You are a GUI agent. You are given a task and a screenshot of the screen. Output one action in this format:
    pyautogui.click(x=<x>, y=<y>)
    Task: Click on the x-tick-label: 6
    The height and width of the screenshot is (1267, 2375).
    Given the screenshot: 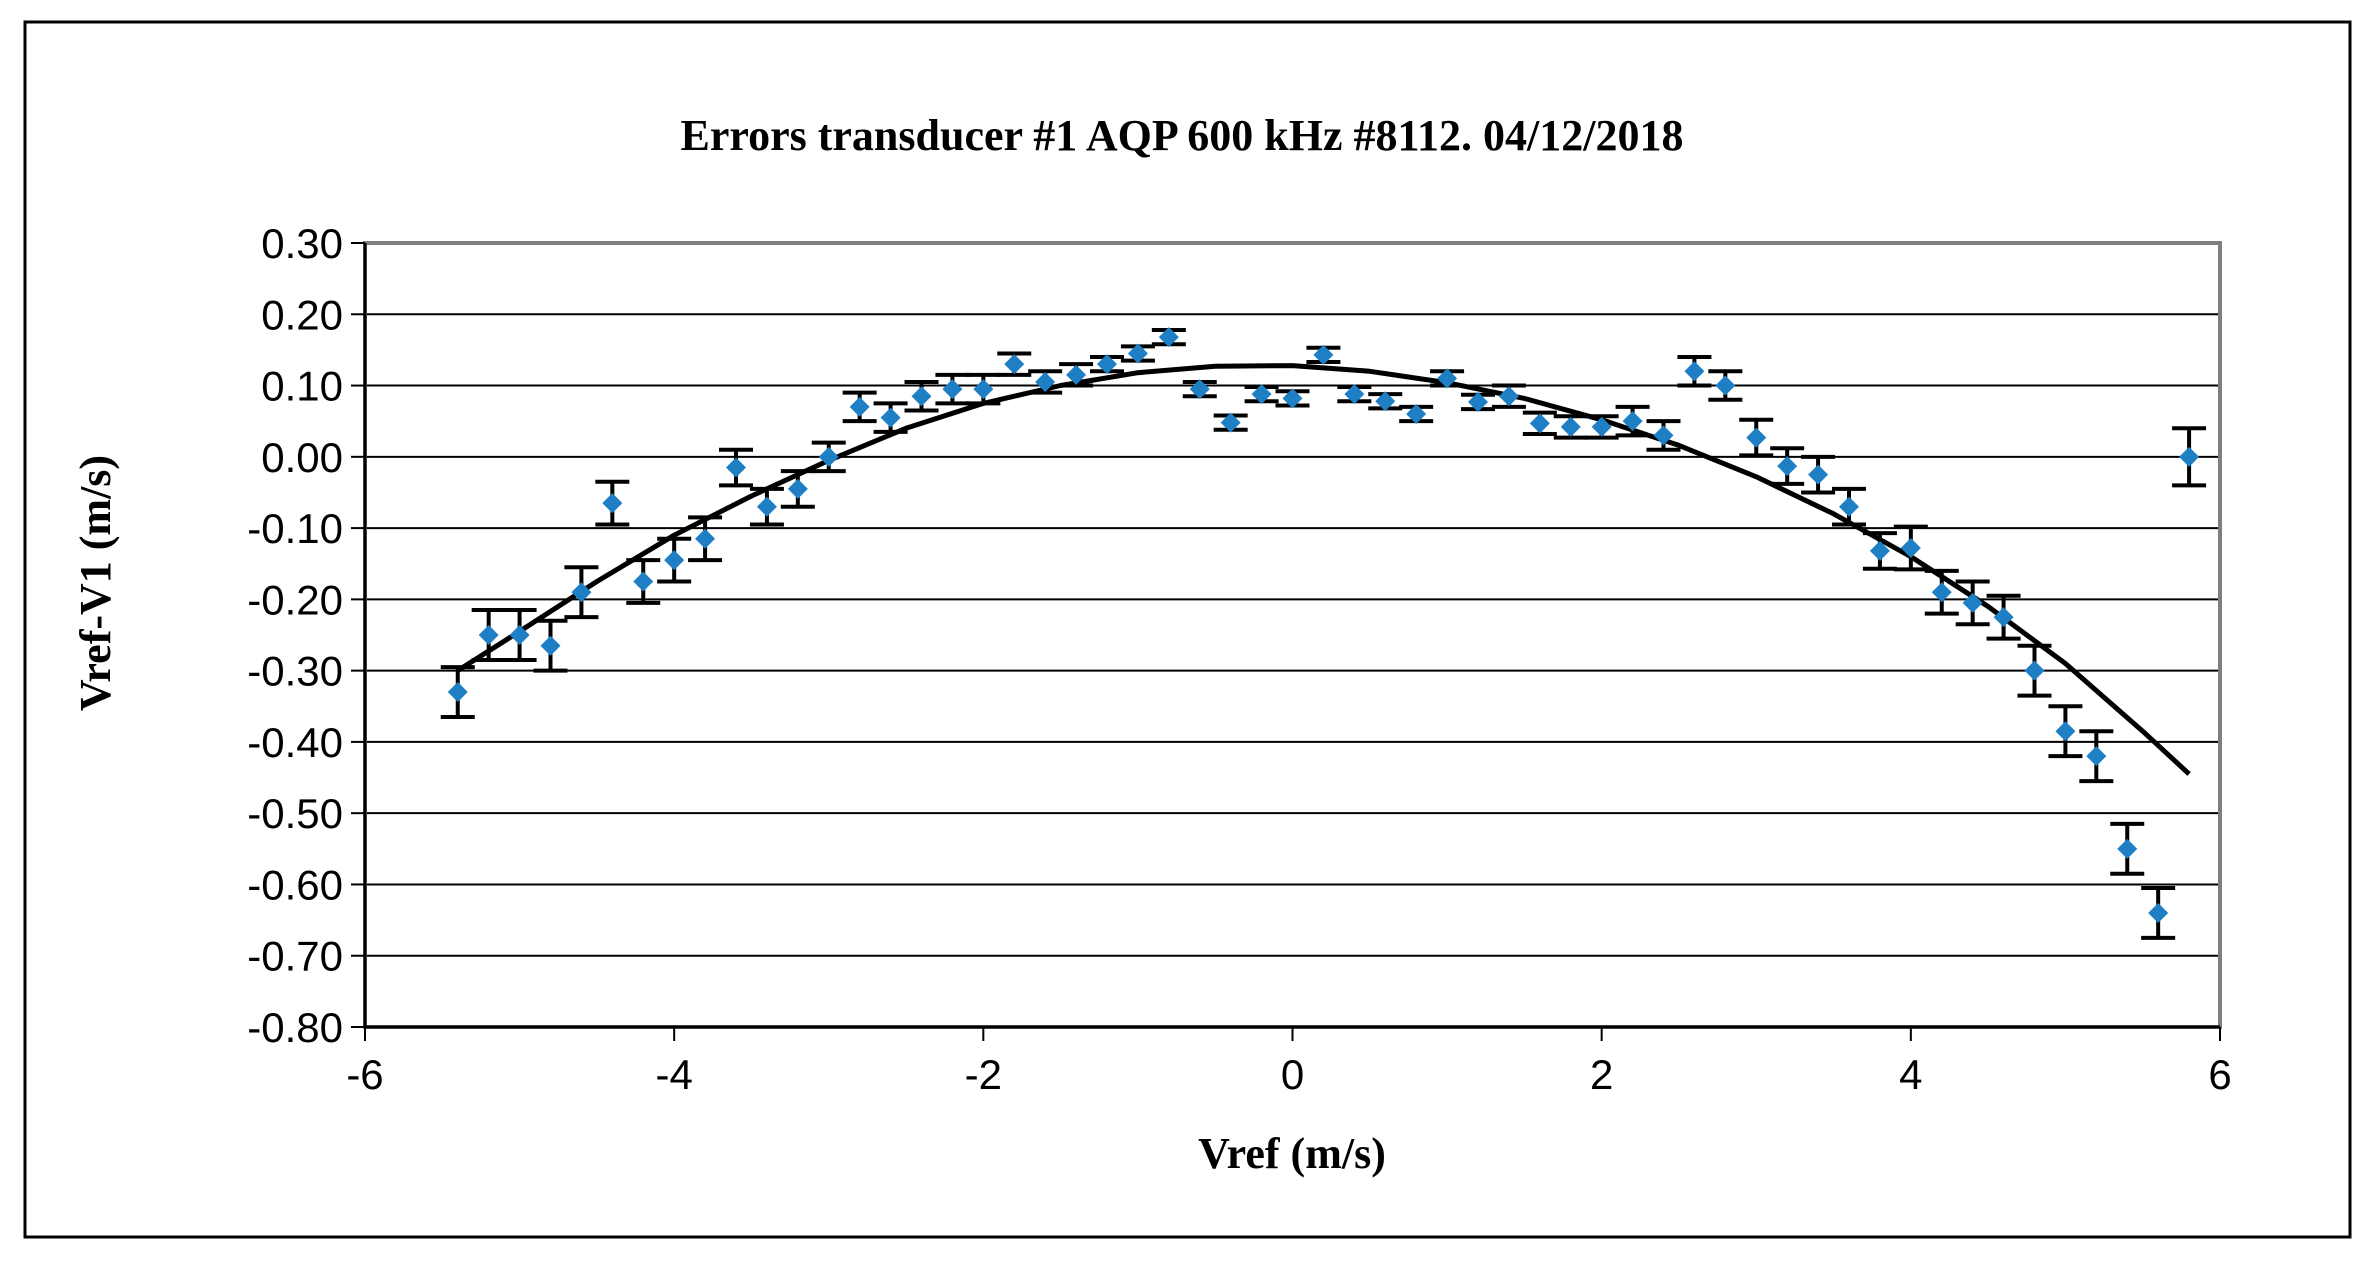 What is the action you would take?
    pyautogui.click(x=2219, y=1074)
    